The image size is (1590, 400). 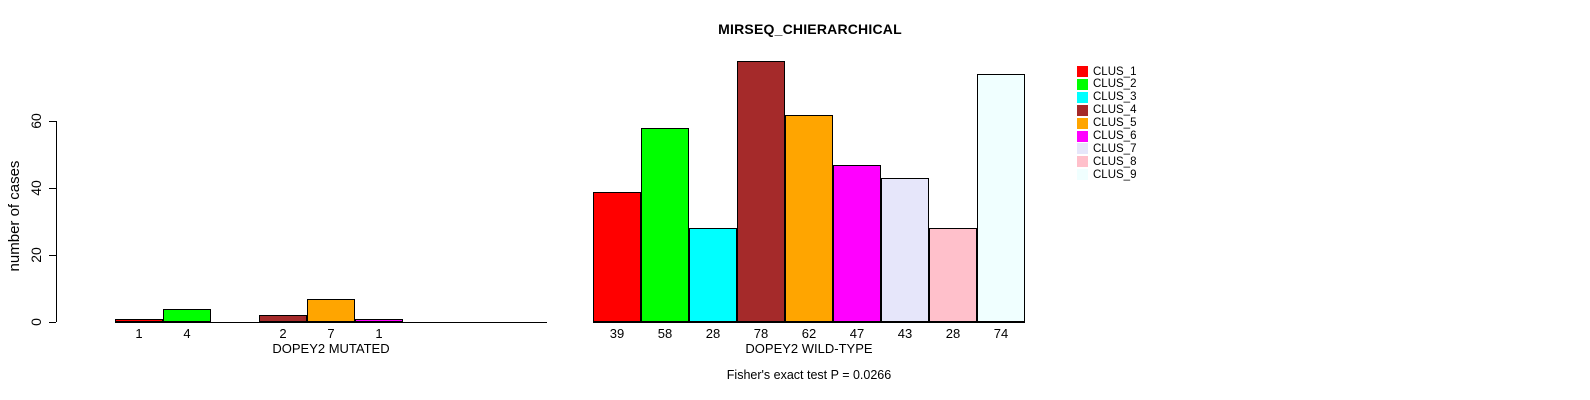 I want to click on y-axis-tick-label: 40, so click(x=36, y=188).